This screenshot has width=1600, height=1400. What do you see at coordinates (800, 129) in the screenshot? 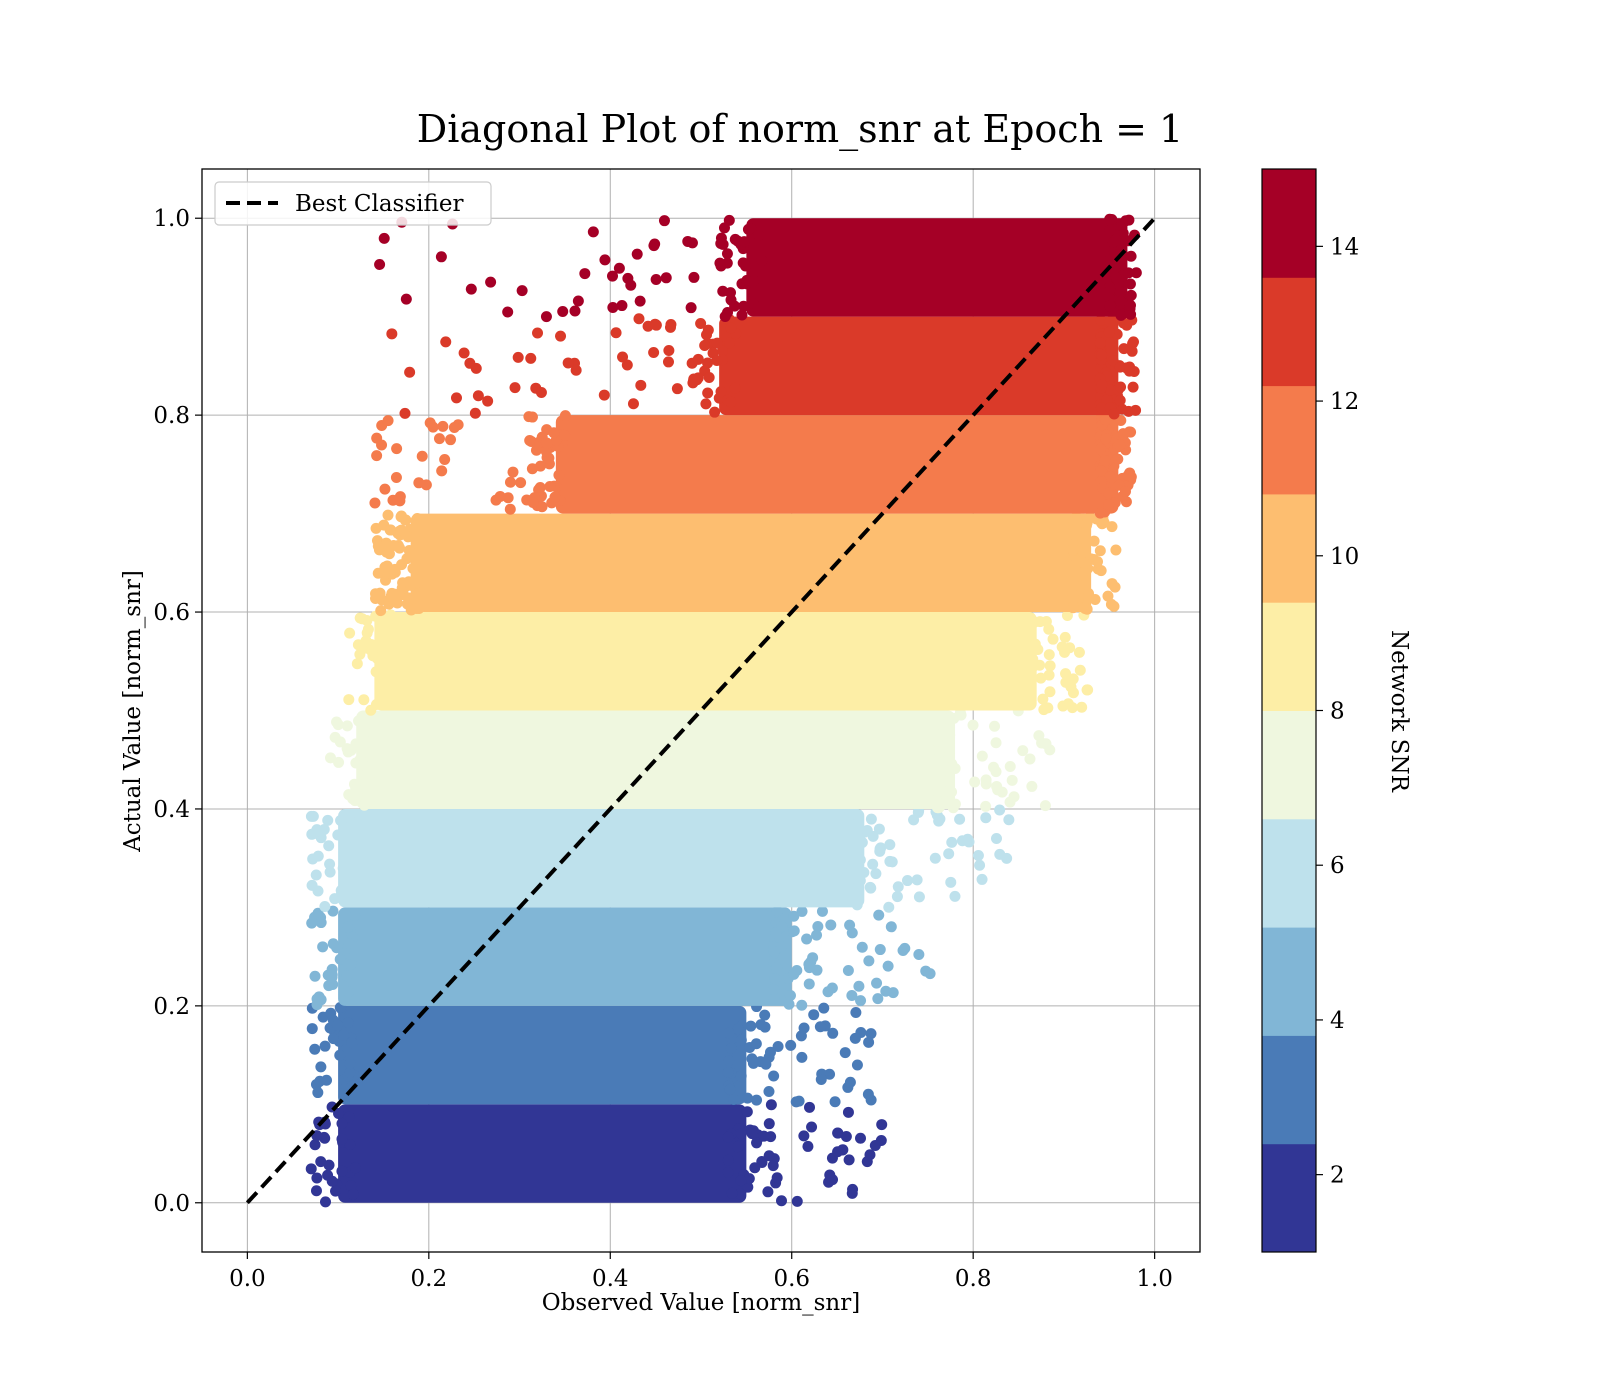
I see `chart-title: Diagonal Plot of norm_snr at Epoch = 1` at bounding box center [800, 129].